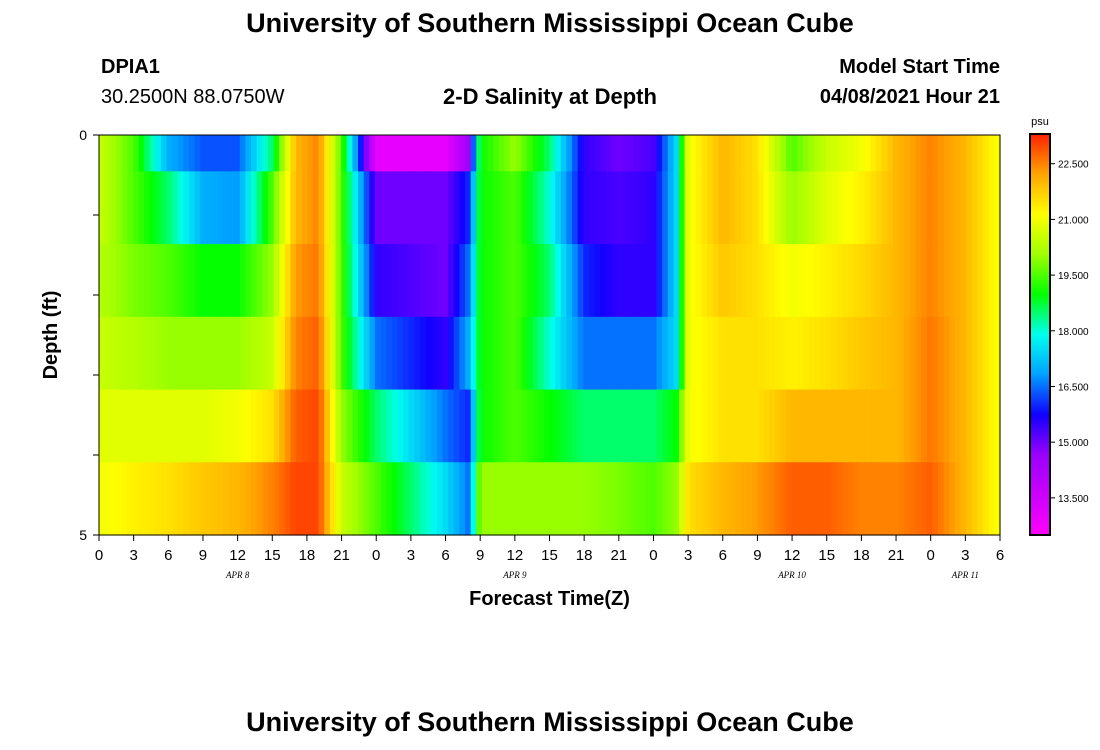  I want to click on x-tick-label: 9, so click(757, 555).